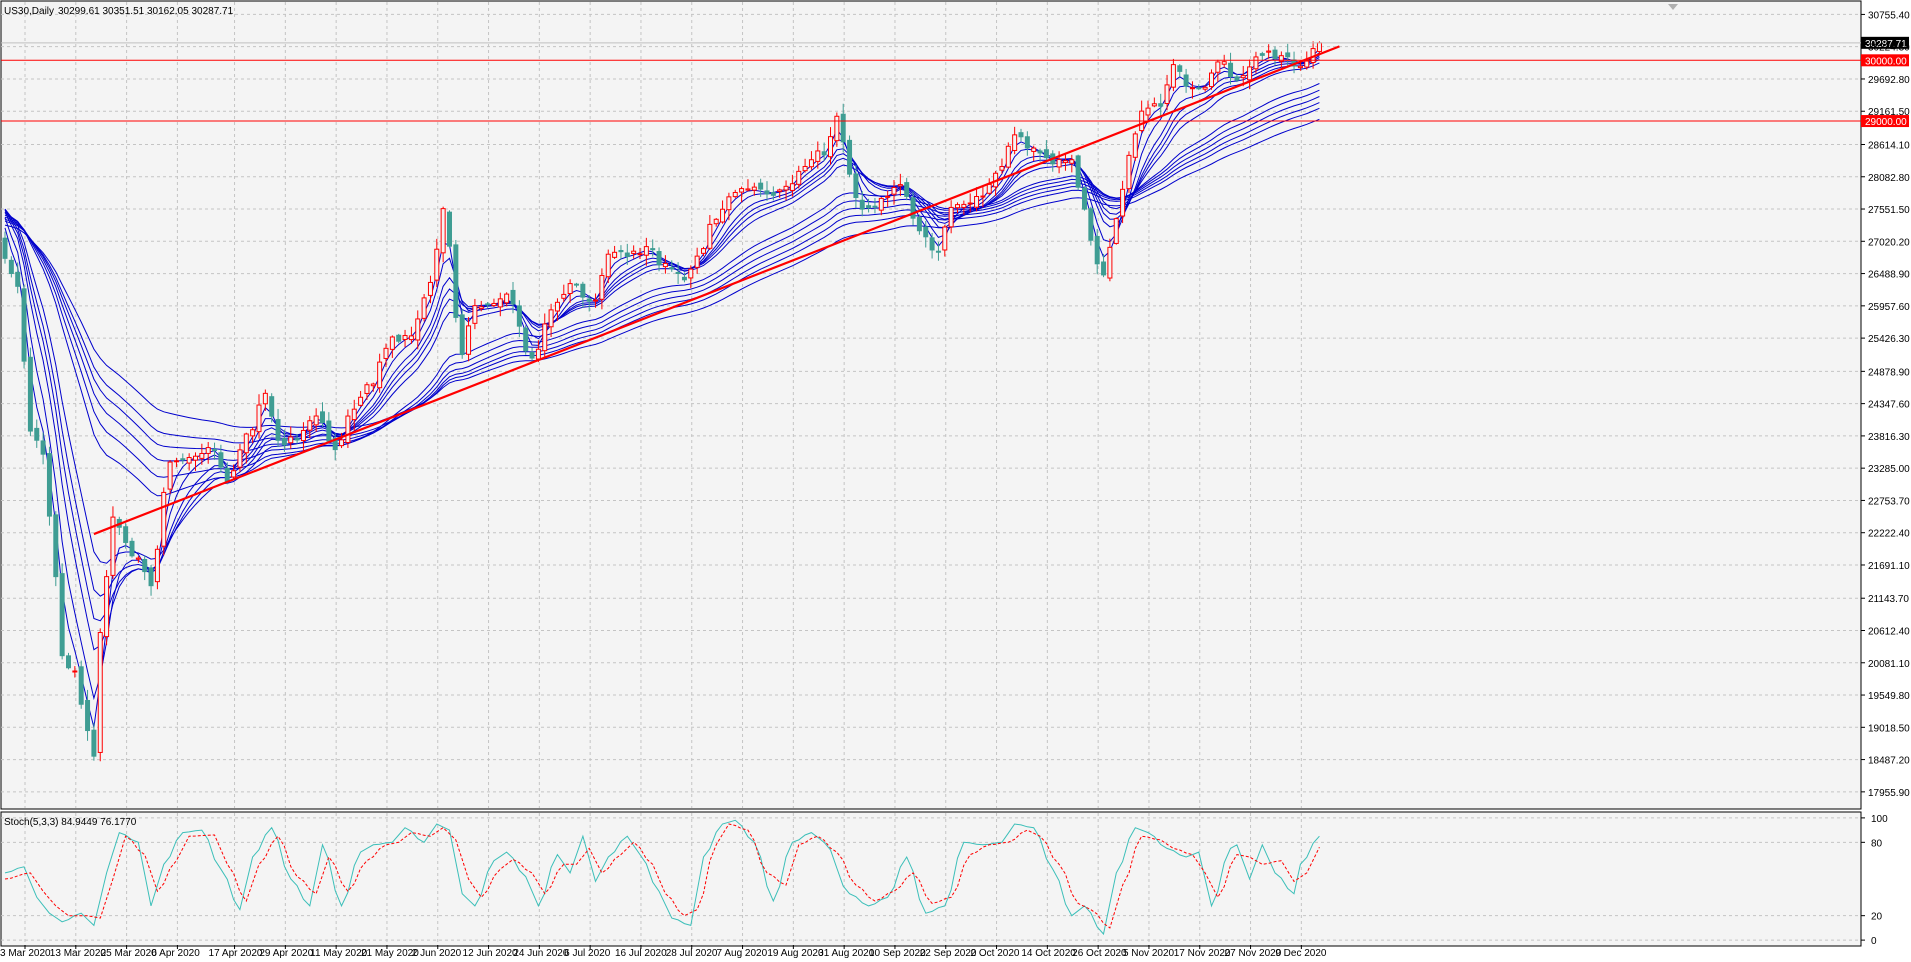  I want to click on stochastic-series, so click(662, 877).